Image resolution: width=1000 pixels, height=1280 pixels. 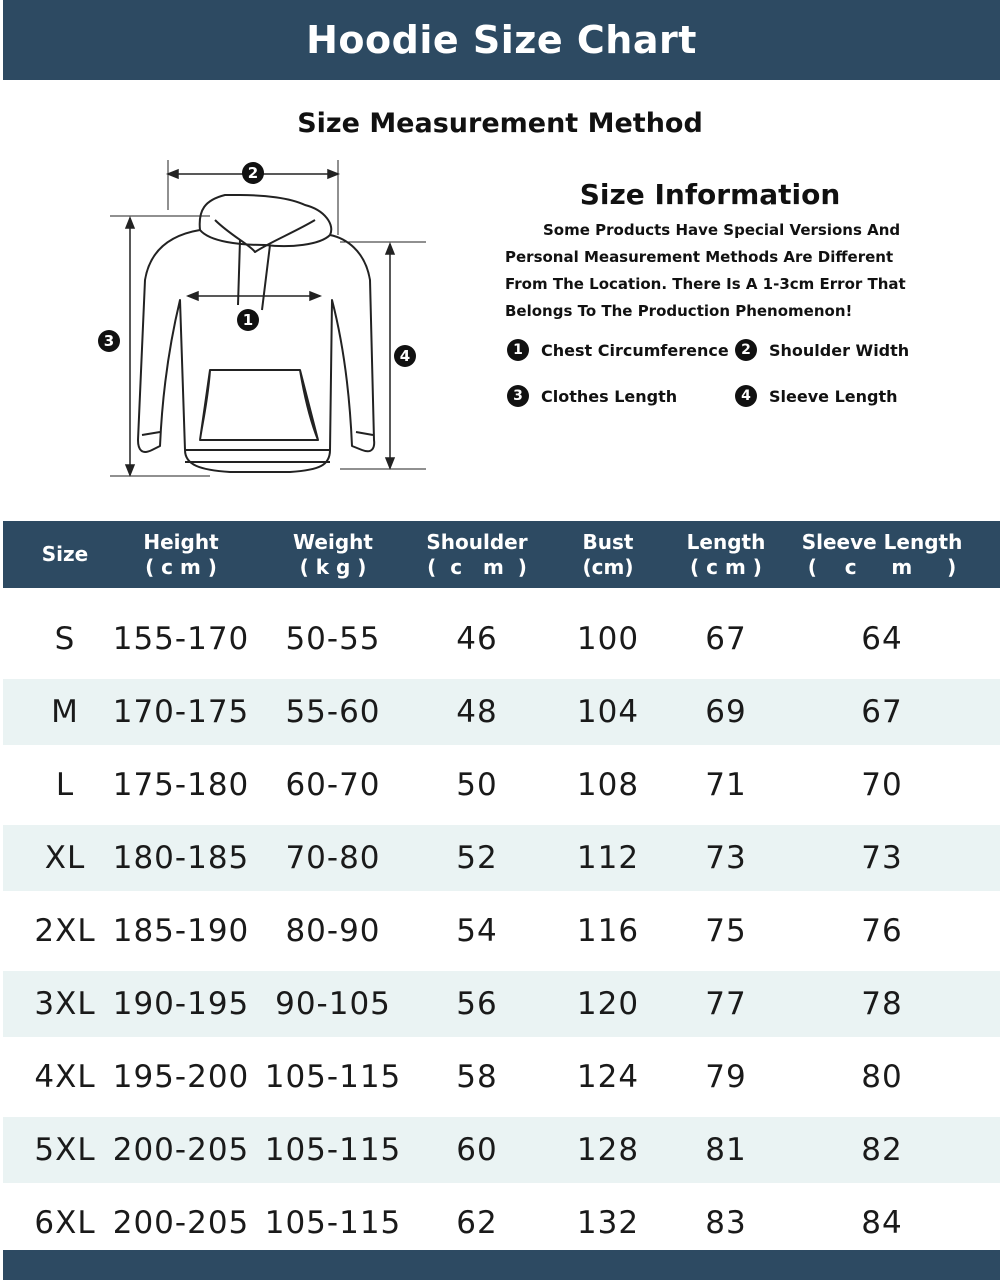 What do you see at coordinates (501, 1077) in the screenshot?
I see `table-row: 4XL 195-200 105-115 58 124 79 80` at bounding box center [501, 1077].